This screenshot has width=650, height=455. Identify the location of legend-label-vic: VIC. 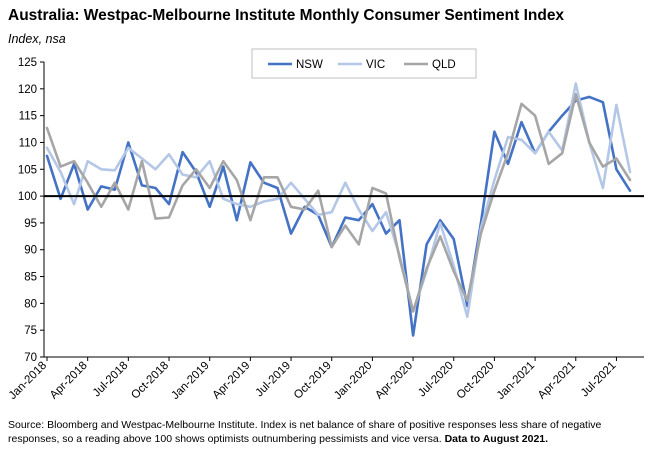
(375, 65).